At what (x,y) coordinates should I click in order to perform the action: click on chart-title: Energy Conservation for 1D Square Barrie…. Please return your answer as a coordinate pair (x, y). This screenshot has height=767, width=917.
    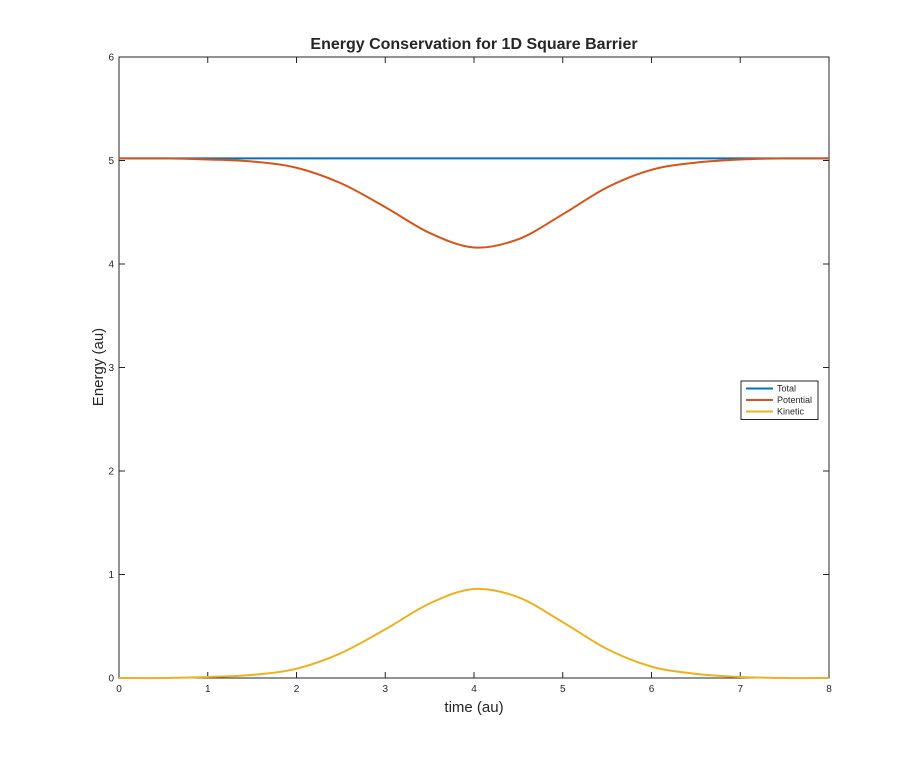
    Looking at the image, I should click on (473, 44).